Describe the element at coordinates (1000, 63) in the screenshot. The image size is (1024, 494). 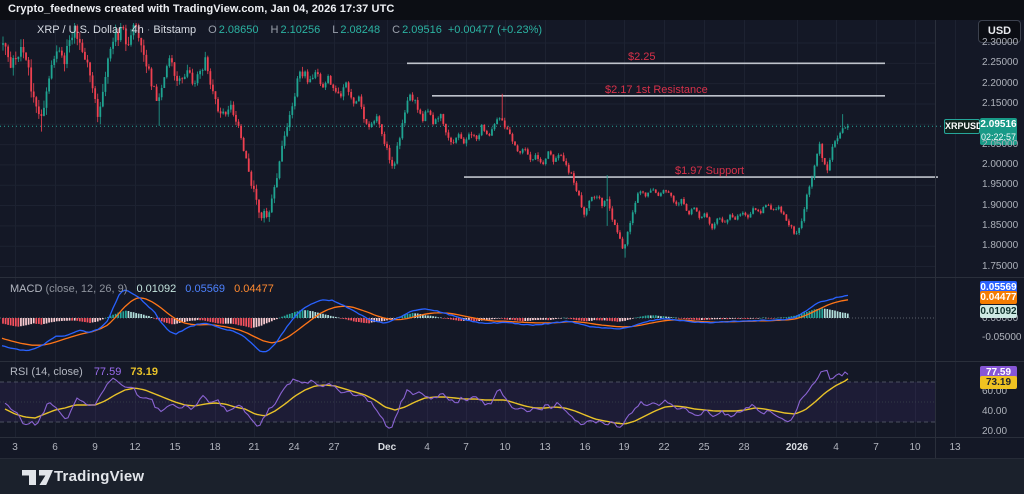
I see `price-axis-label: 2.25000` at that location.